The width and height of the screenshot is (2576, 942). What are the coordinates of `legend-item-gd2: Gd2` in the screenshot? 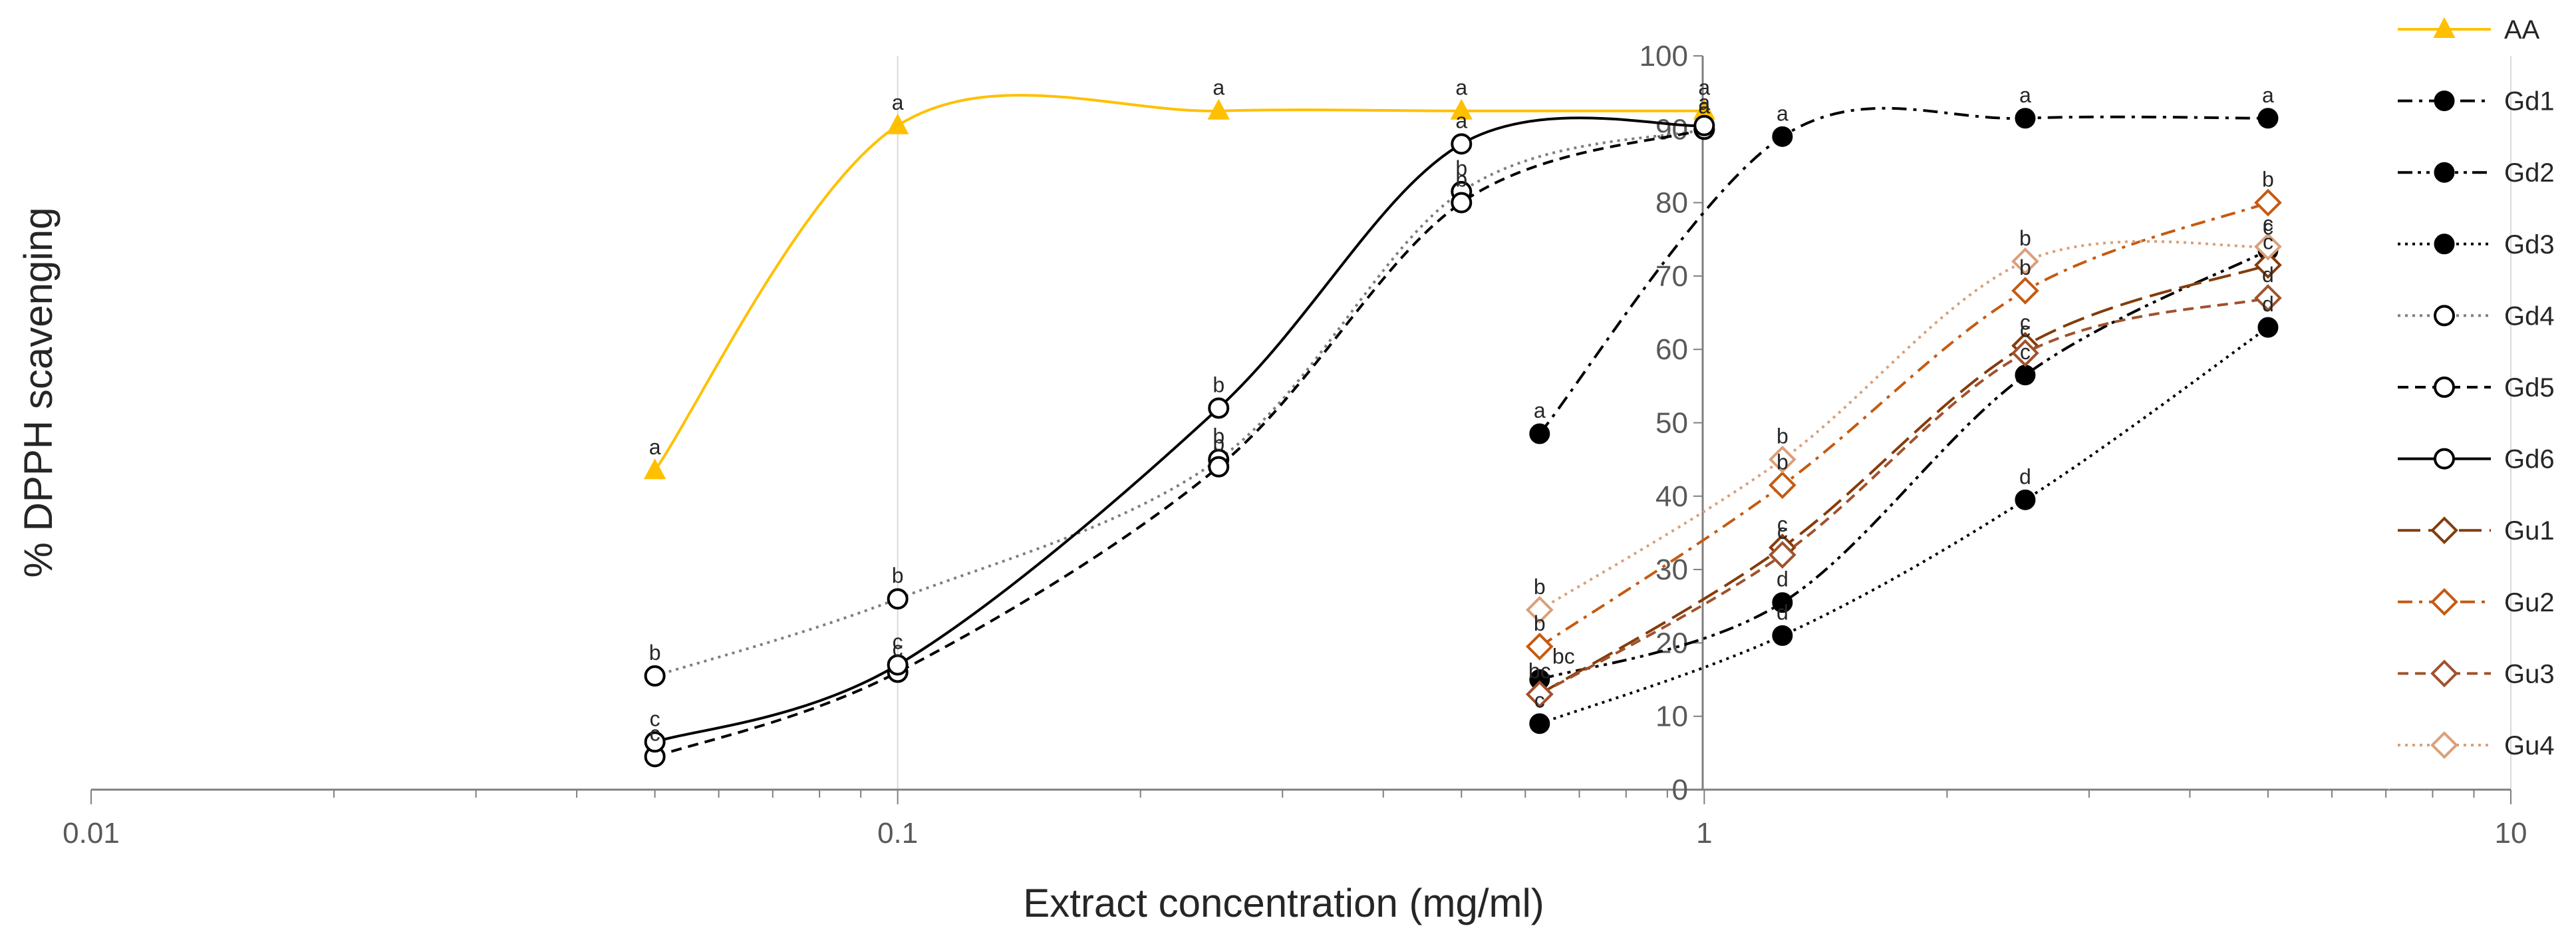 It's located at (2476, 173).